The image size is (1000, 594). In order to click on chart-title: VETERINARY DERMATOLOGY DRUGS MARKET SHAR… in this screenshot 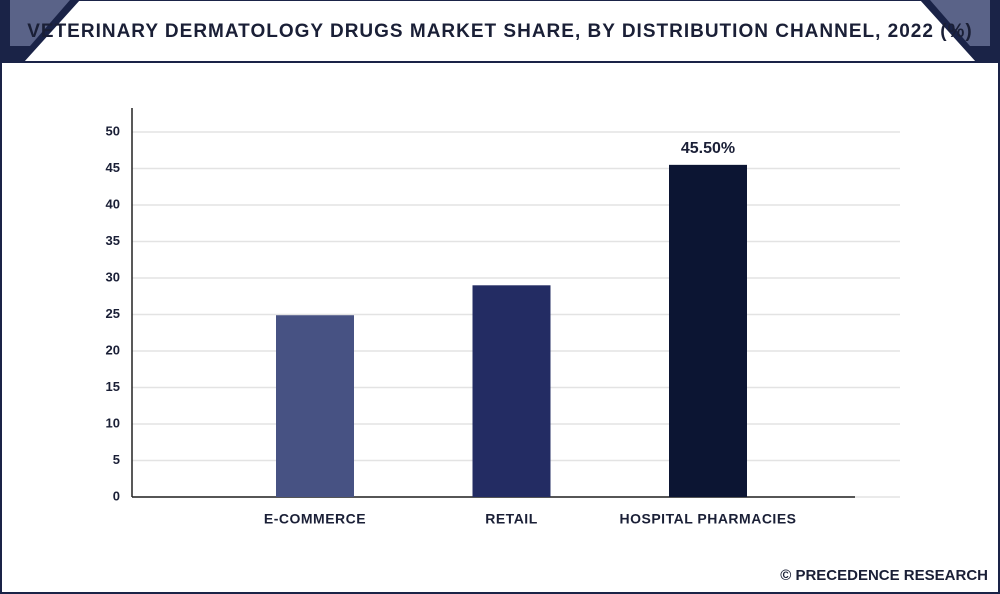, I will do `click(500, 31)`.